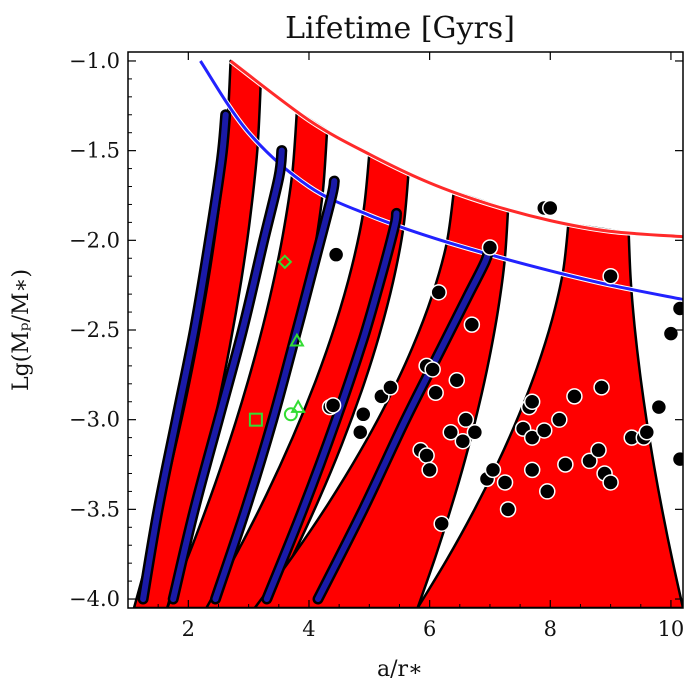 Image resolution: width=691 pixels, height=688 pixels. Describe the element at coordinates (188, 629) in the screenshot. I see `x-tick-label: 2` at that location.